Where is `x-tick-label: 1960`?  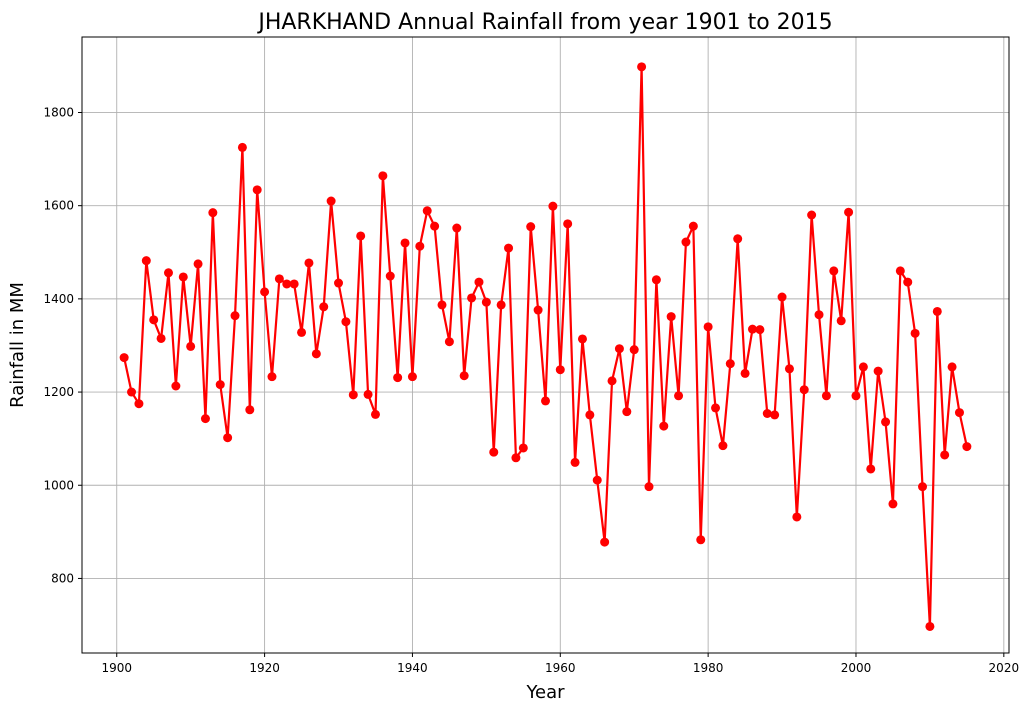 x-tick-label: 1960 is located at coordinates (560, 668).